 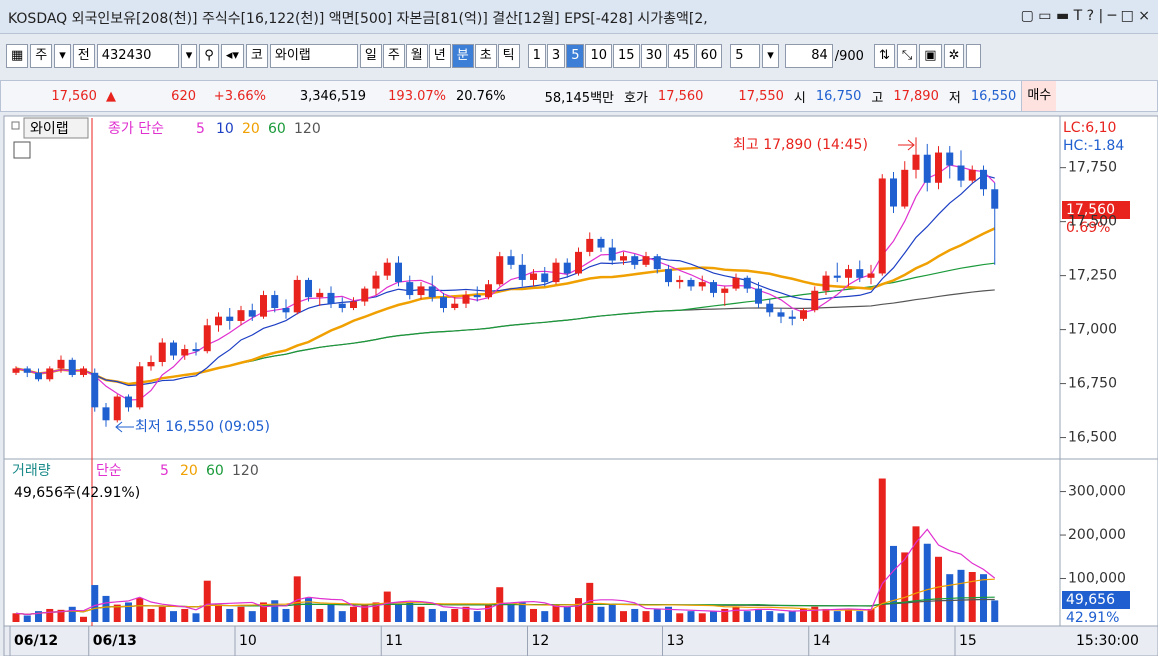 What do you see at coordinates (307, 129) in the screenshot?
I see `ma-legend: 120` at bounding box center [307, 129].